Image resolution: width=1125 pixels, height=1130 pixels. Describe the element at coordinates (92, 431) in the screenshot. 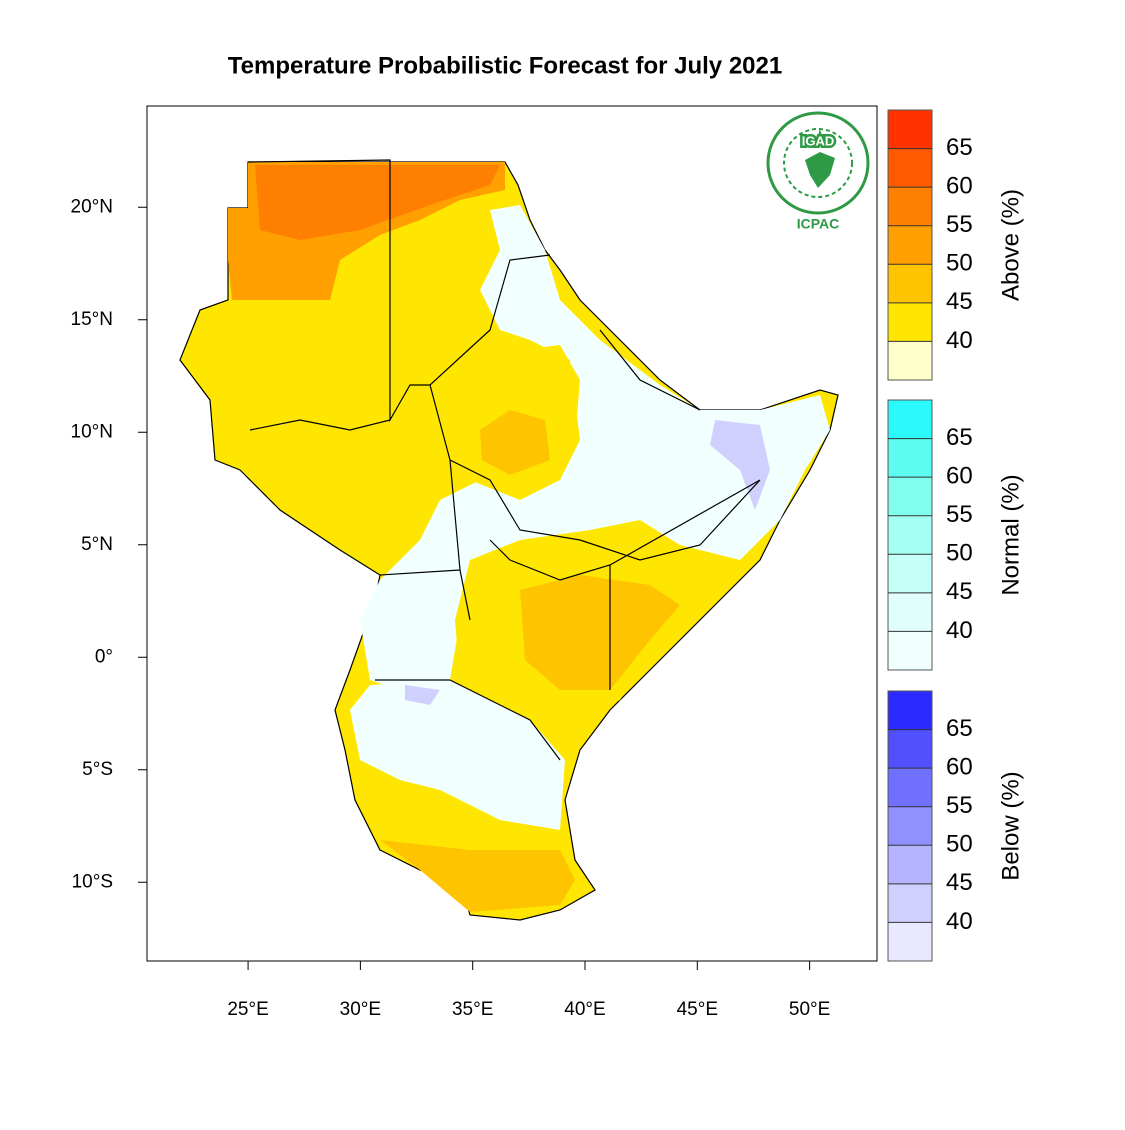

I see `y-tick-label: 10°N` at that location.